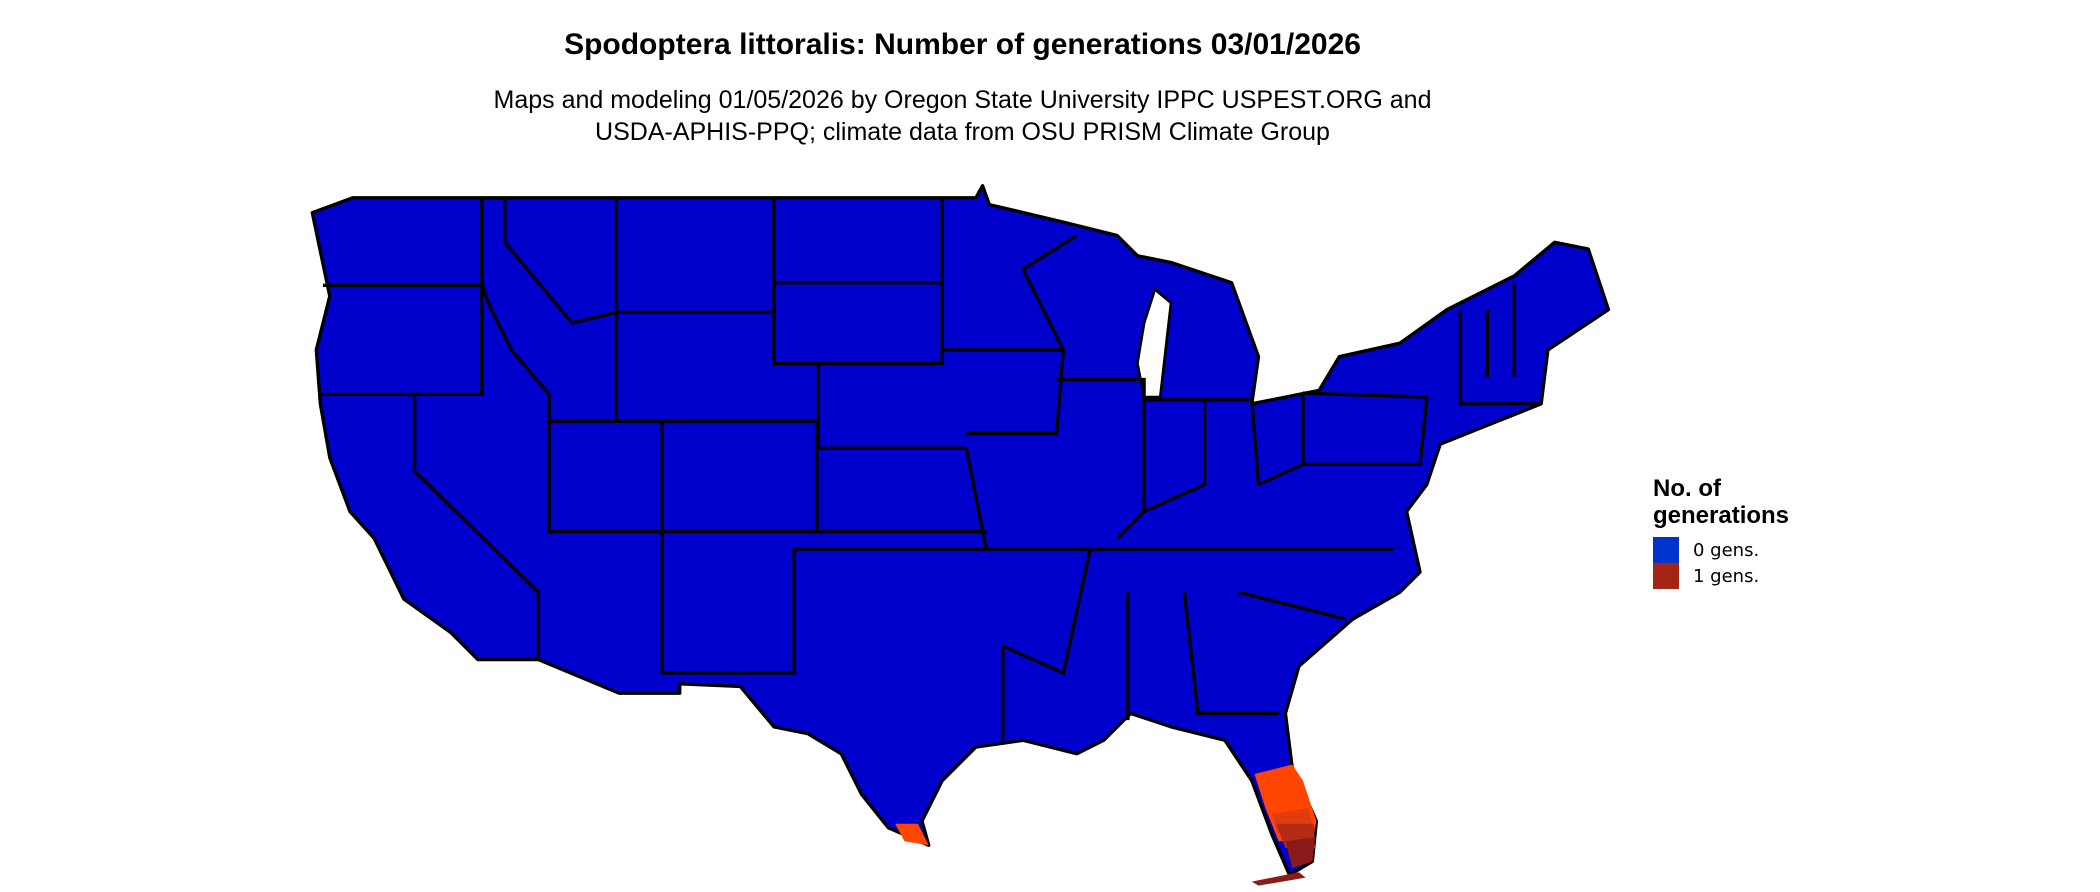 This screenshot has width=2100, height=892. I want to click on legend-label: 0 gens., so click(1726, 550).